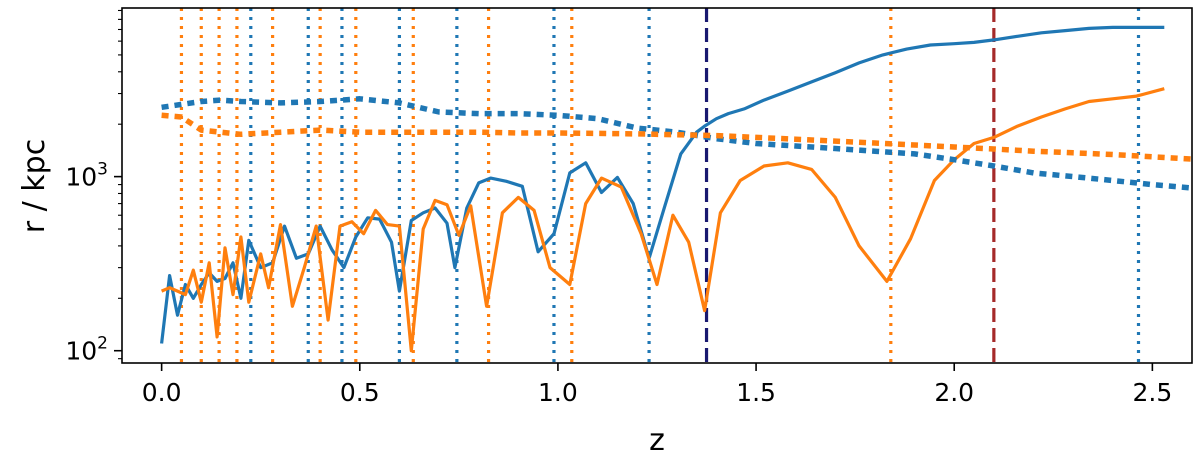  What do you see at coordinates (360, 392) in the screenshot?
I see `x-tick-label-1: 0.5` at bounding box center [360, 392].